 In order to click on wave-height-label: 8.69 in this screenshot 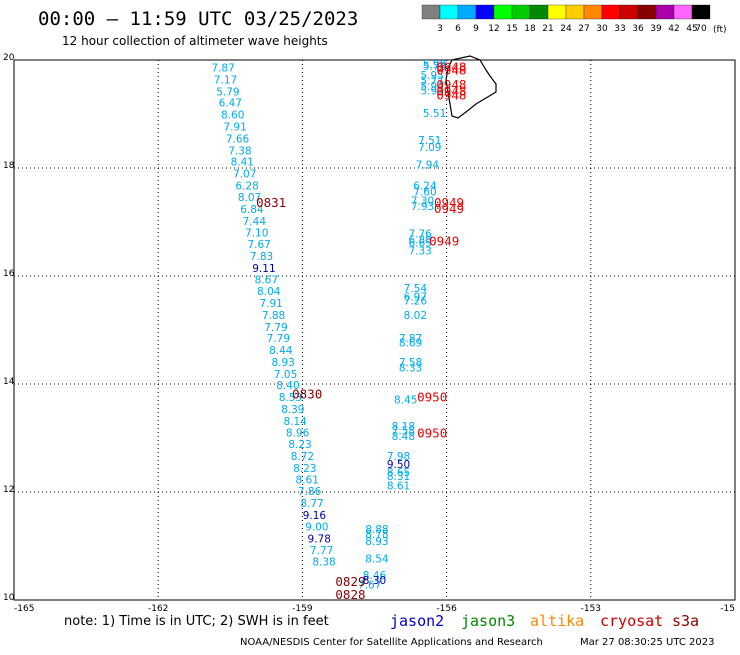, I will do `click(410, 344)`.